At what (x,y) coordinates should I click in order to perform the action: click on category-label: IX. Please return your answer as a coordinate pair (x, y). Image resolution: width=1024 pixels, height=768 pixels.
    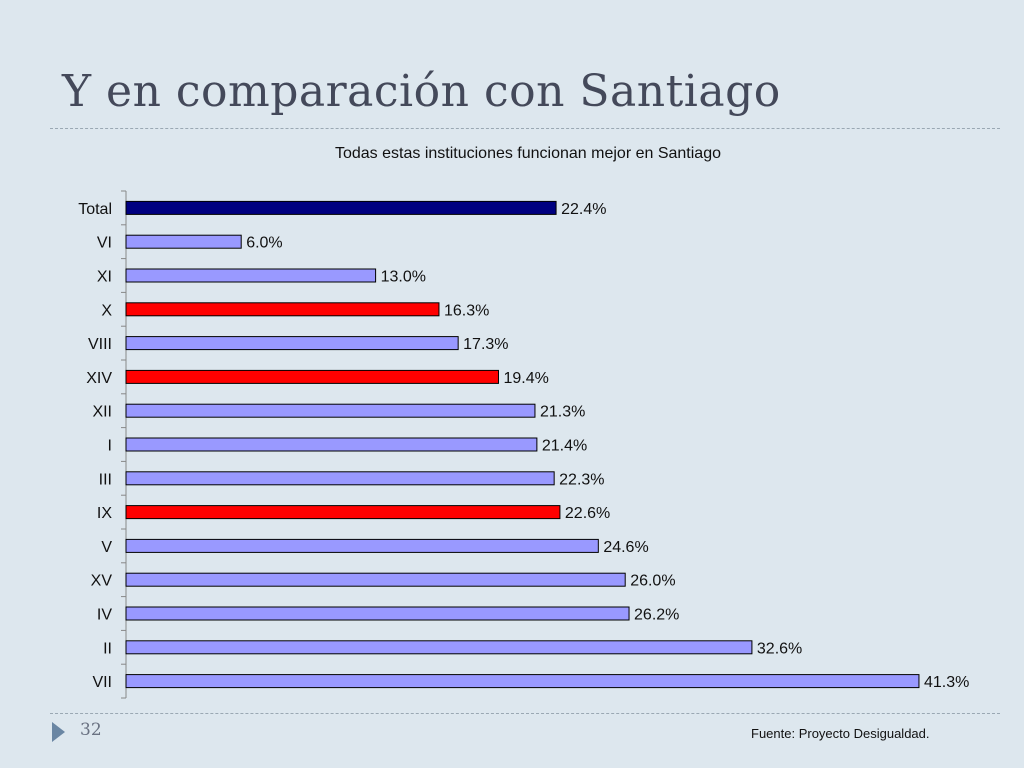
    Looking at the image, I should click on (104, 513).